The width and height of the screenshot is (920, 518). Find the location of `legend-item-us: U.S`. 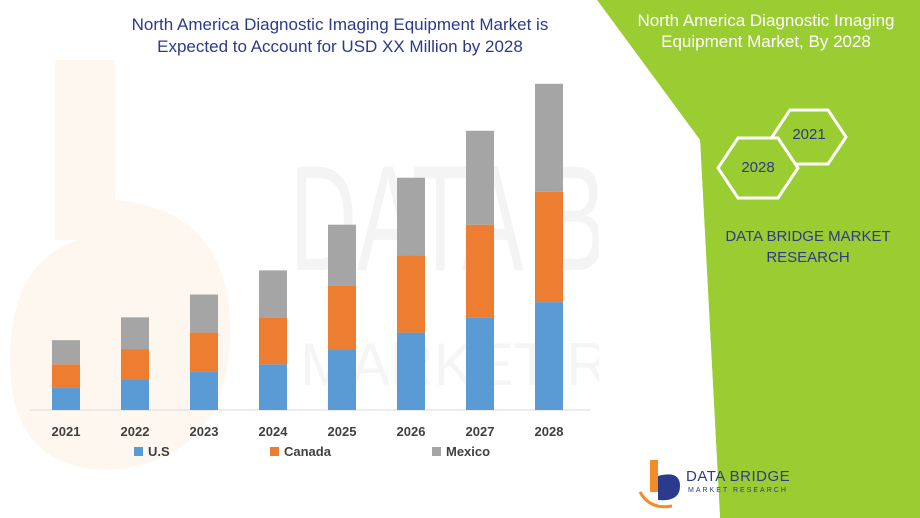

legend-item-us: U.S is located at coordinates (152, 451).